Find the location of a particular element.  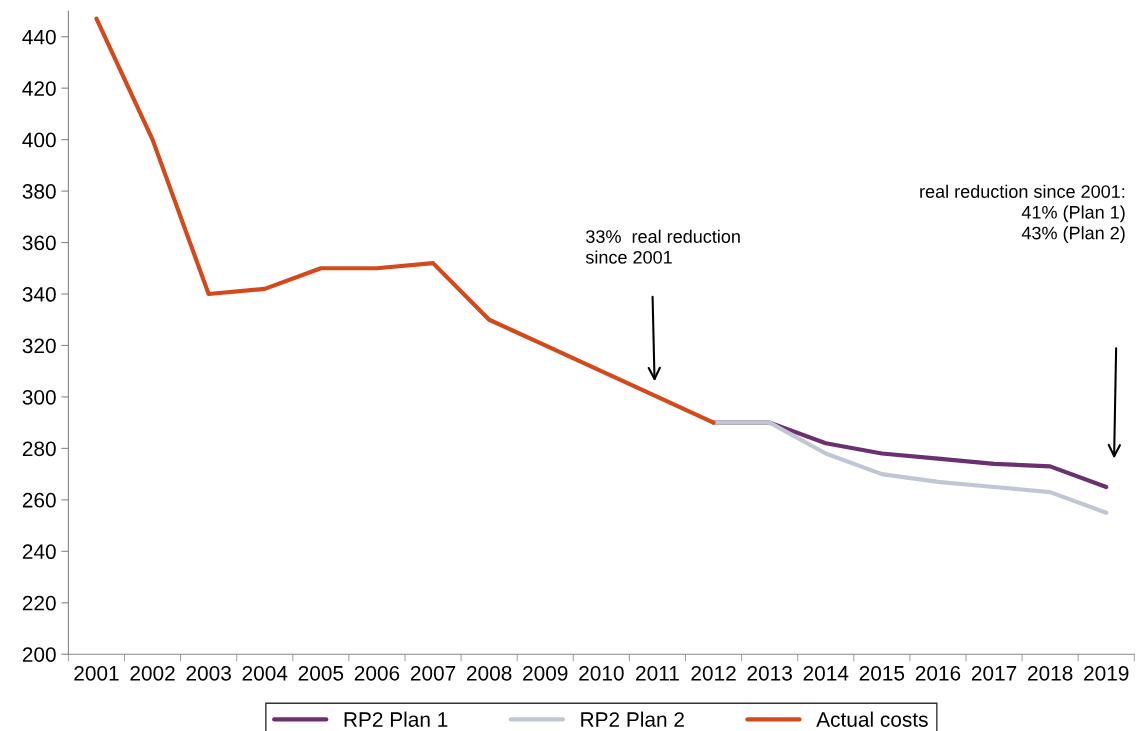

x-tick-label: 2010 is located at coordinates (601, 673).